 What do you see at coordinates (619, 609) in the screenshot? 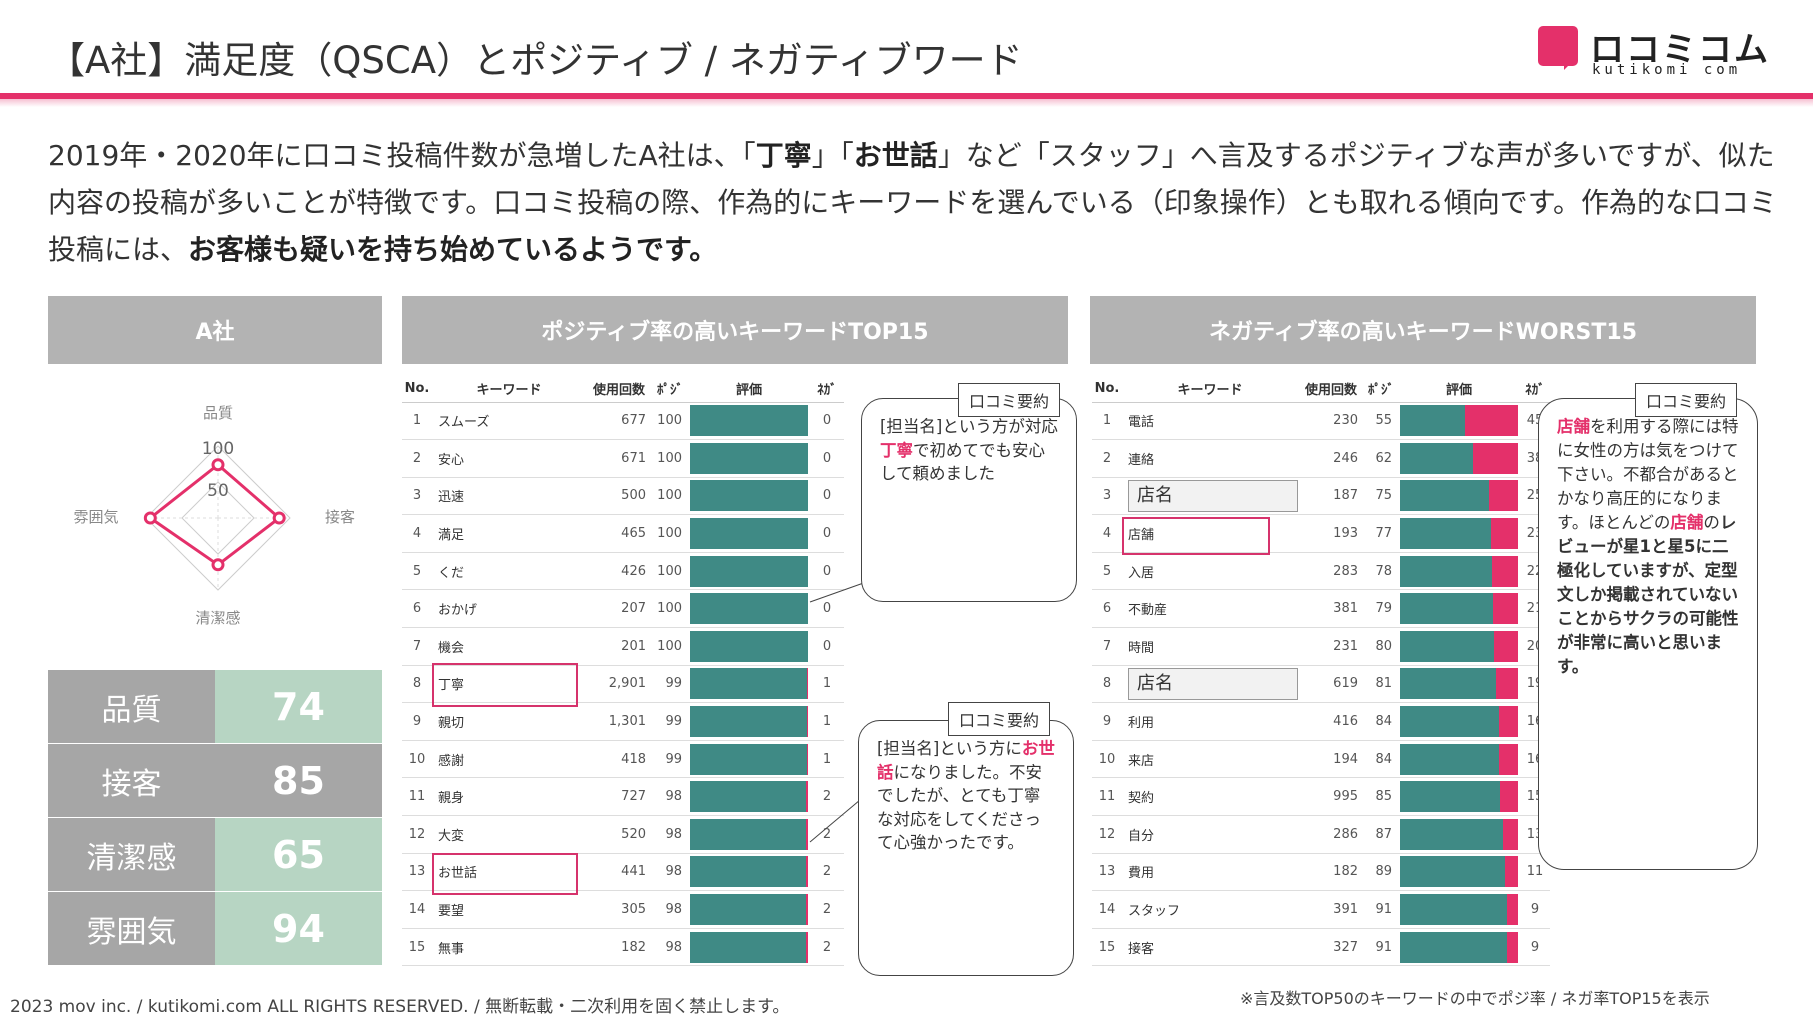
I see `row-count: 207` at bounding box center [619, 609].